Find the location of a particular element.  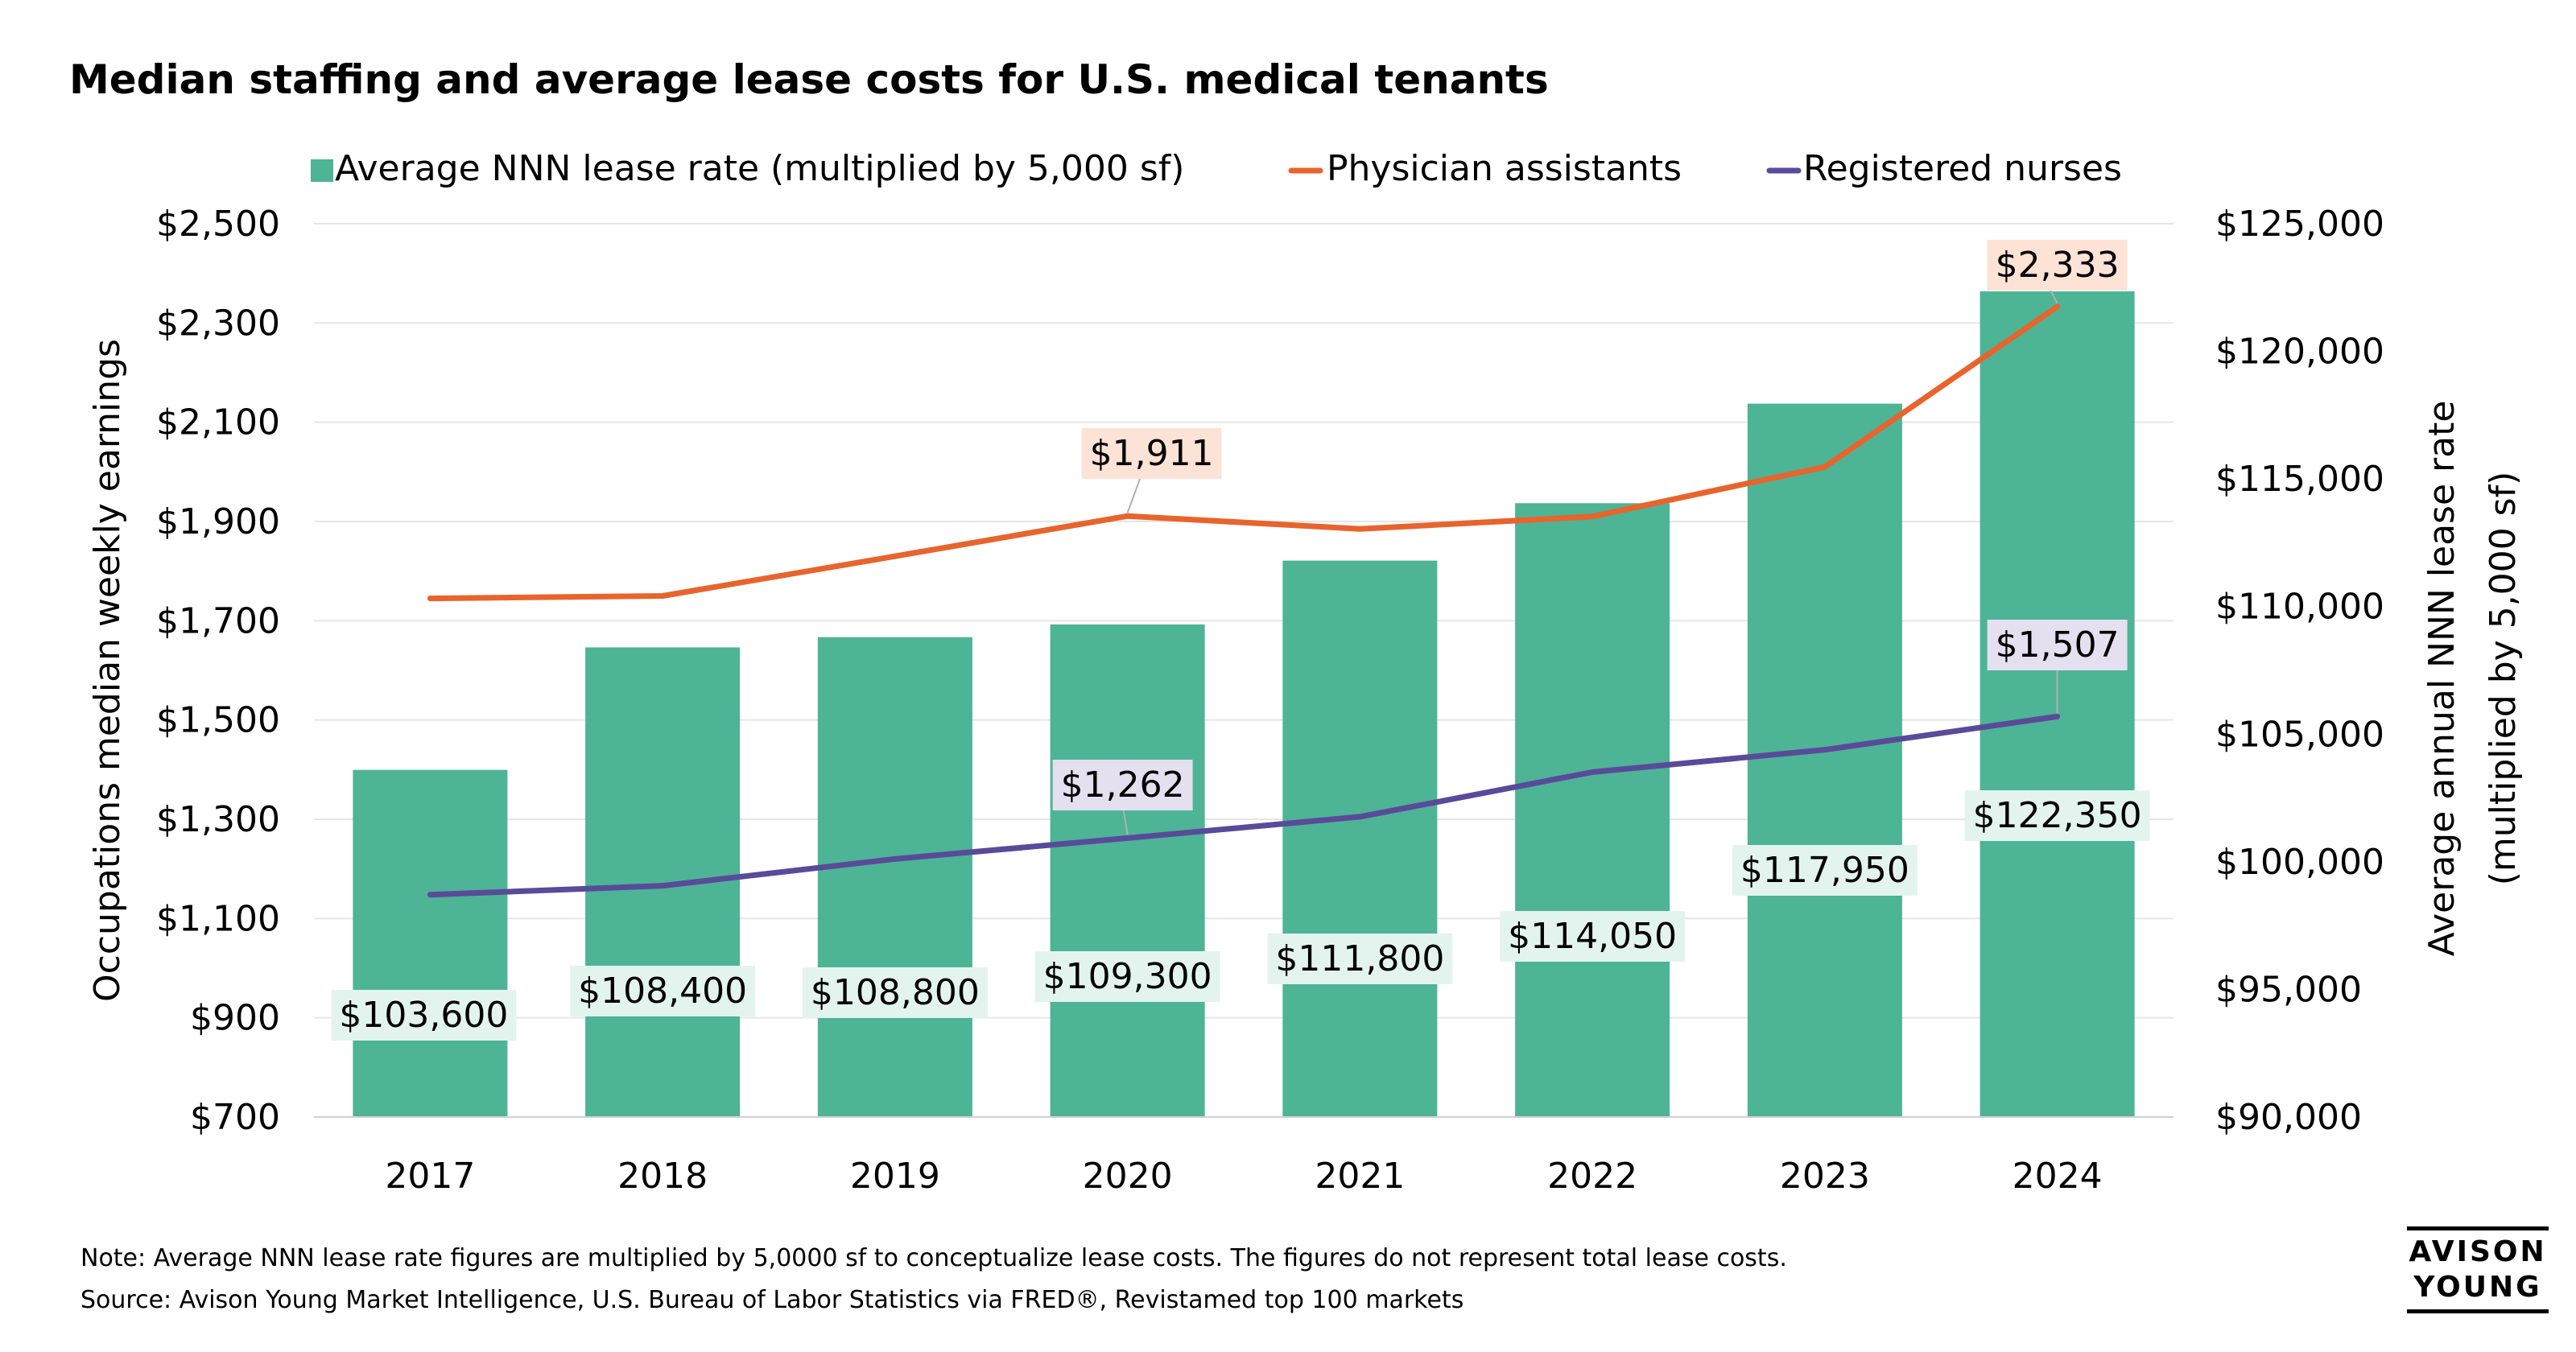

registered-nurses-line is located at coordinates (1244, 805).